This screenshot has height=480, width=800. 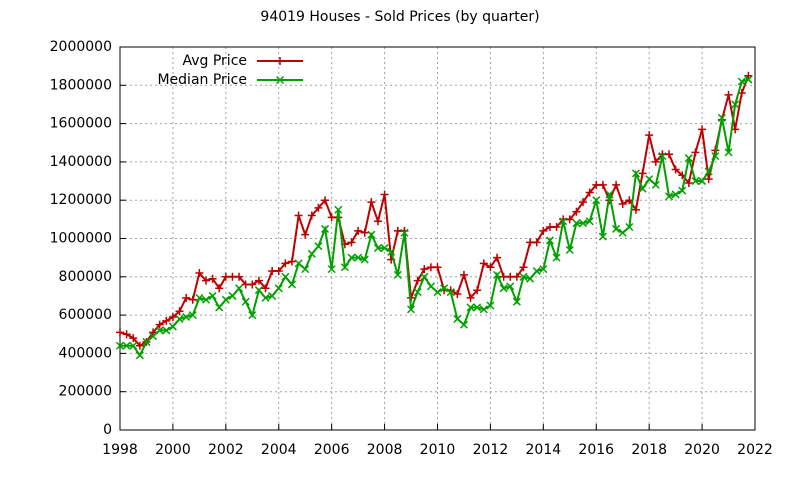 I want to click on y-tick-label: 1200000, so click(x=81, y=200).